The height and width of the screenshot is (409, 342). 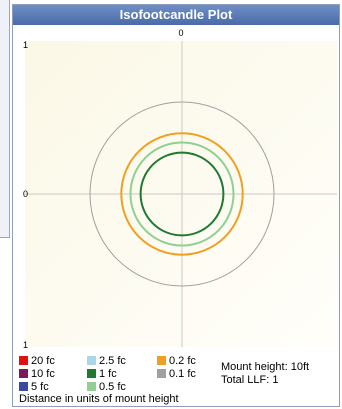 What do you see at coordinates (99, 399) in the screenshot?
I see `distance-note: Distance in units of mount height` at bounding box center [99, 399].